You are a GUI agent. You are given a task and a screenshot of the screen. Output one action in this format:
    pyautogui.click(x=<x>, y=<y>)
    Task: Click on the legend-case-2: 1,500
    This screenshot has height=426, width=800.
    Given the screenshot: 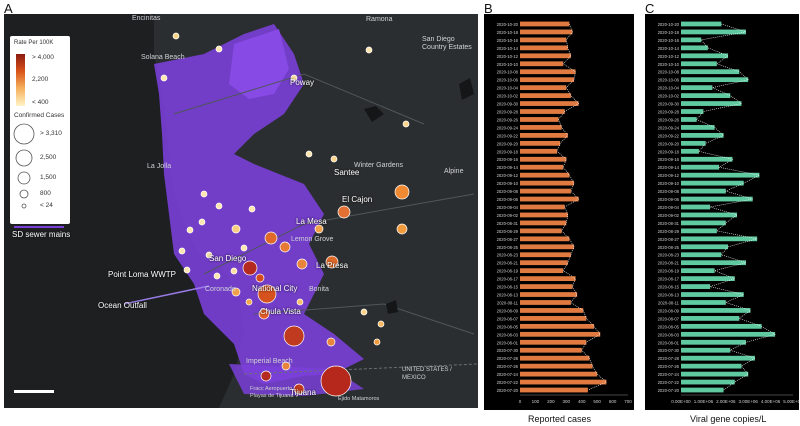 What is the action you would take?
    pyautogui.click(x=48, y=177)
    